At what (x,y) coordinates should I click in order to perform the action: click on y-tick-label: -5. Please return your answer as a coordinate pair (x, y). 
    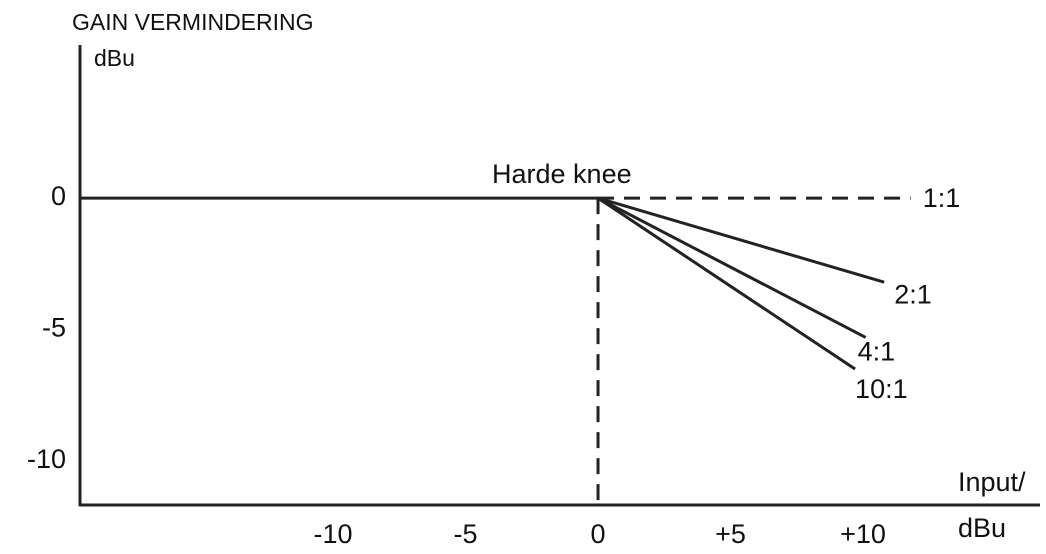
    Looking at the image, I should click on (54, 328).